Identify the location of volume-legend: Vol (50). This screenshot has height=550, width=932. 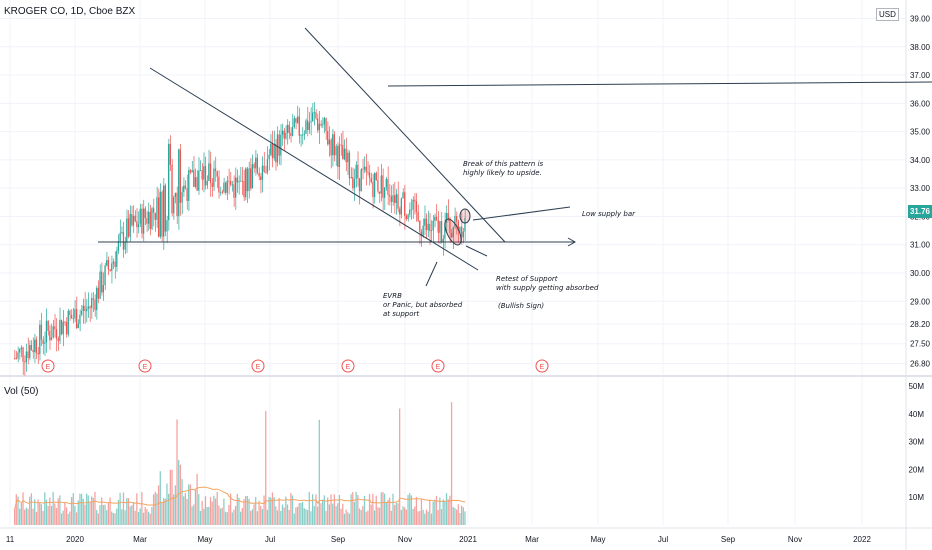
(21, 391).